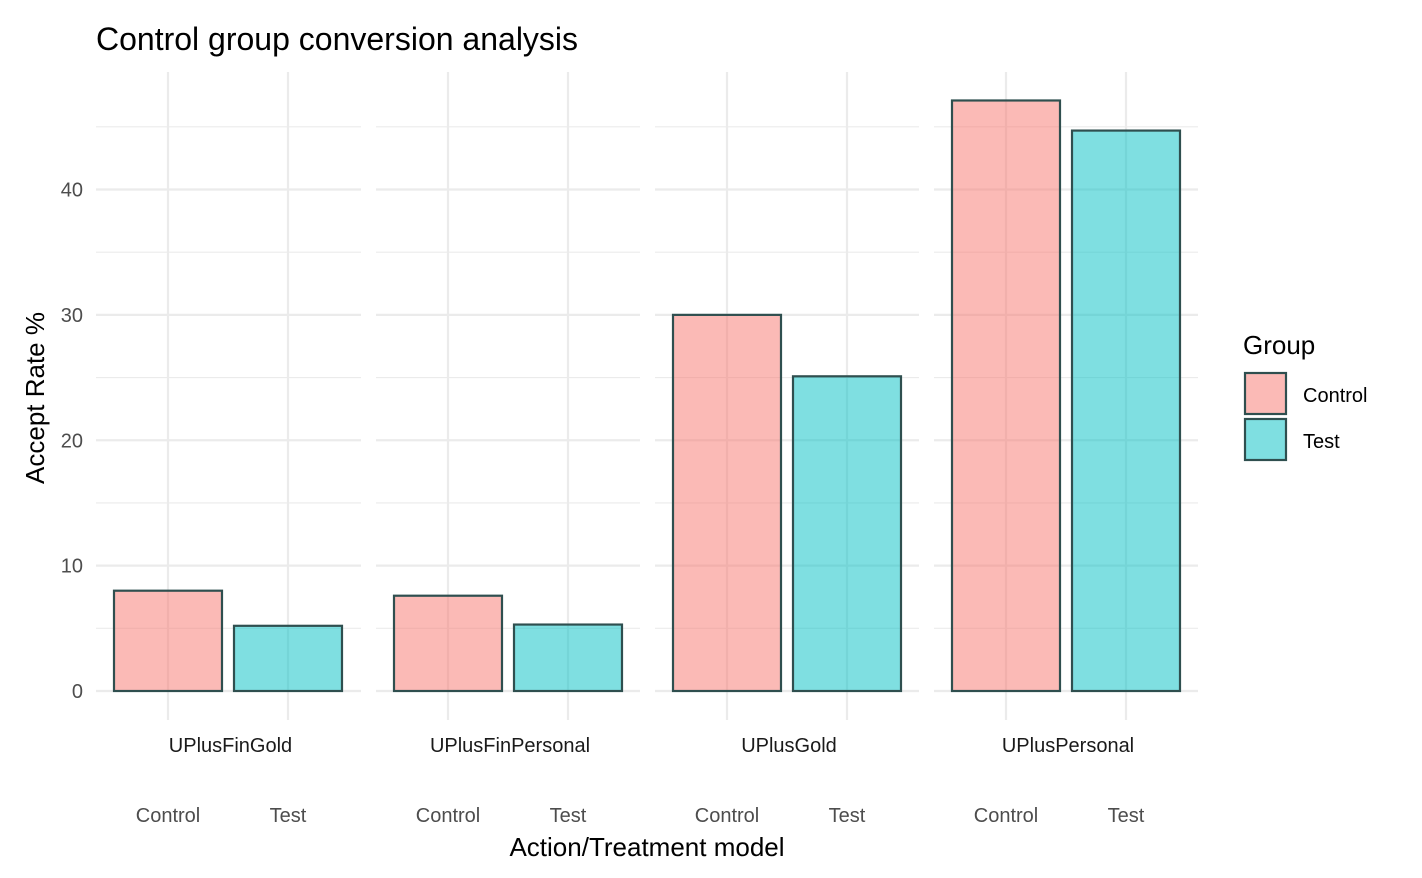 This screenshot has height=878, width=1422. Describe the element at coordinates (1335, 396) in the screenshot. I see `legend-label: Control` at that location.